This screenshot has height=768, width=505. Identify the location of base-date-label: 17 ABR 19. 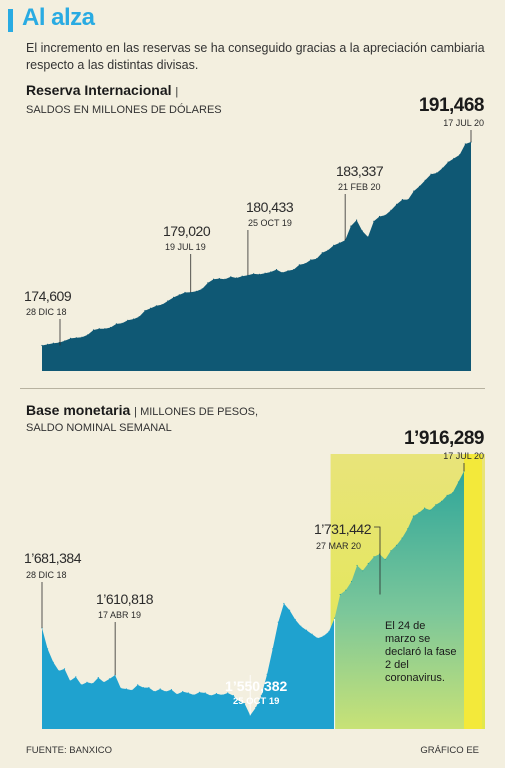
(119, 615).